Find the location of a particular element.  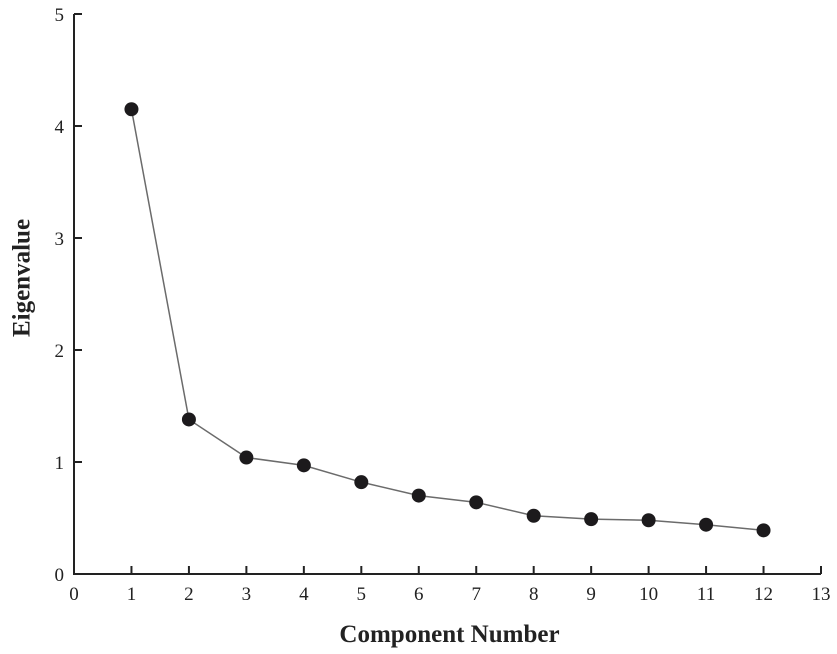

x-tick-label: 11 is located at coordinates (706, 594).